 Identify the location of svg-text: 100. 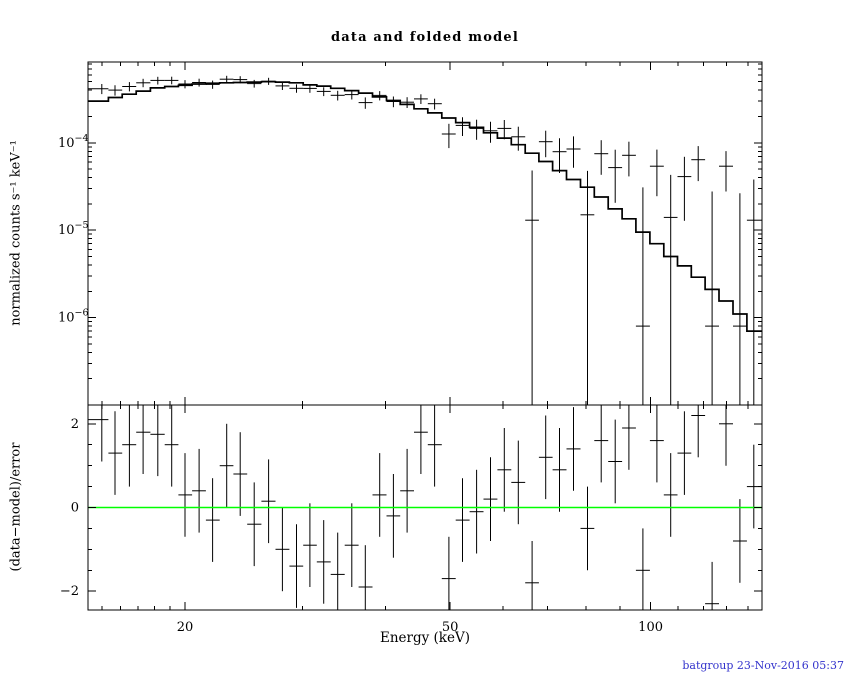
(650, 627).